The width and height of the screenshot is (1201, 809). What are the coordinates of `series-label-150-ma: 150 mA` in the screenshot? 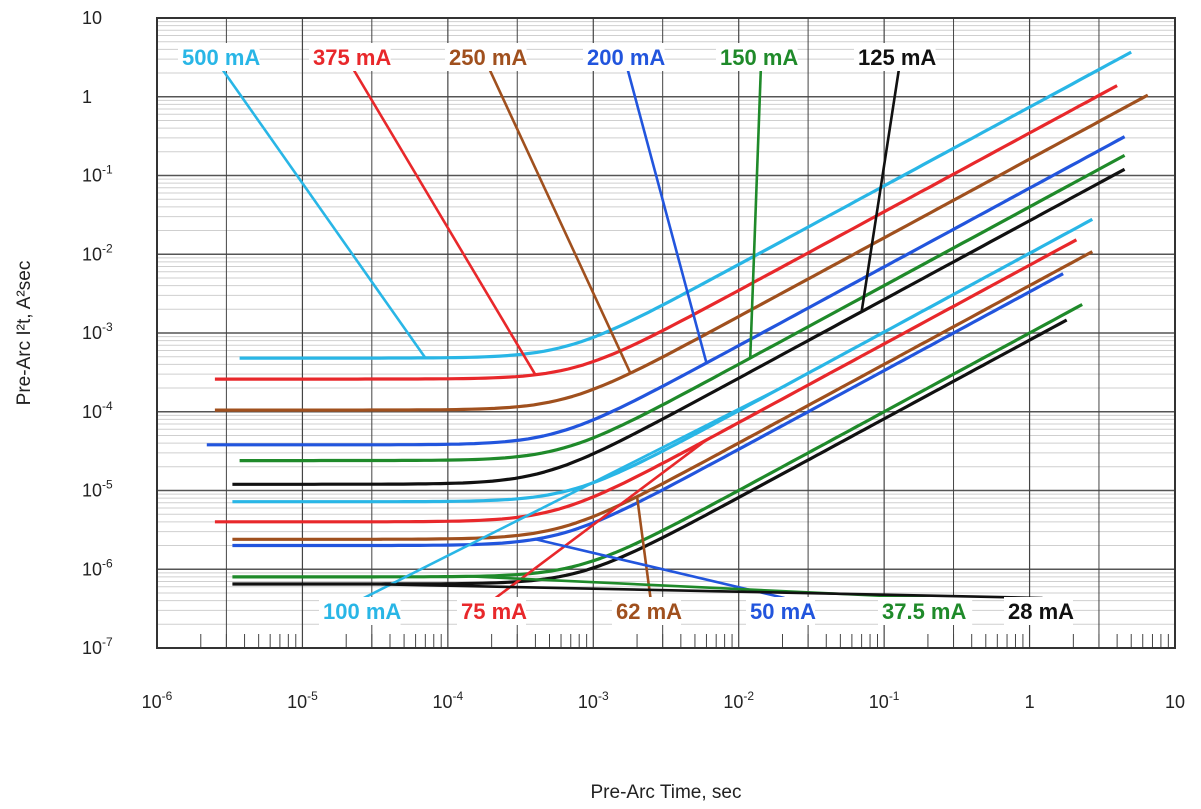 It's located at (759, 57).